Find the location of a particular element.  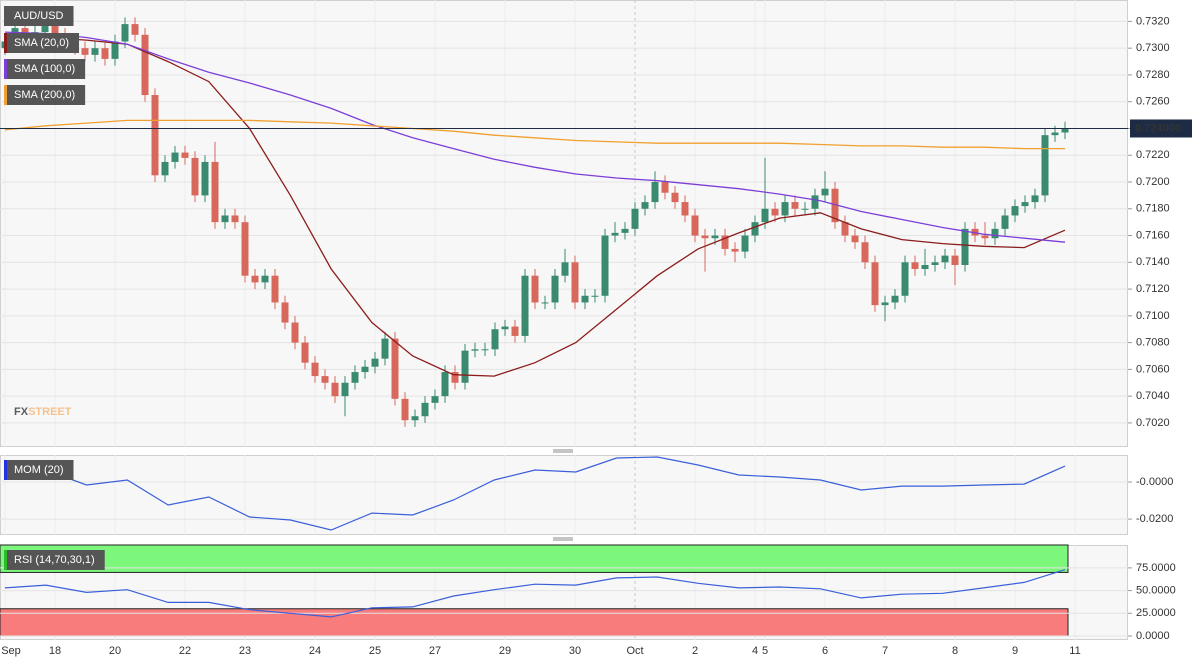

y-tick-label: -0.0000 is located at coordinates (1154, 482).